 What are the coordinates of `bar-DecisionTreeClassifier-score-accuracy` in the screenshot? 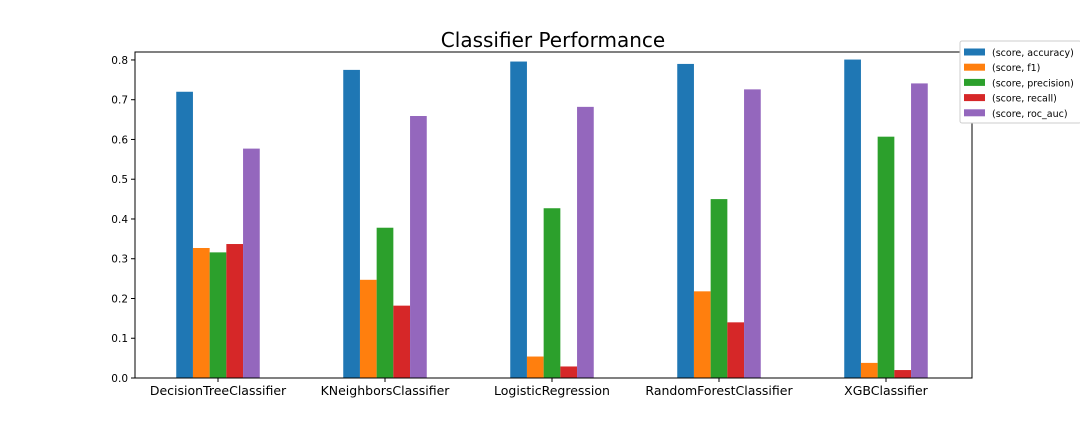 It's located at (184, 234).